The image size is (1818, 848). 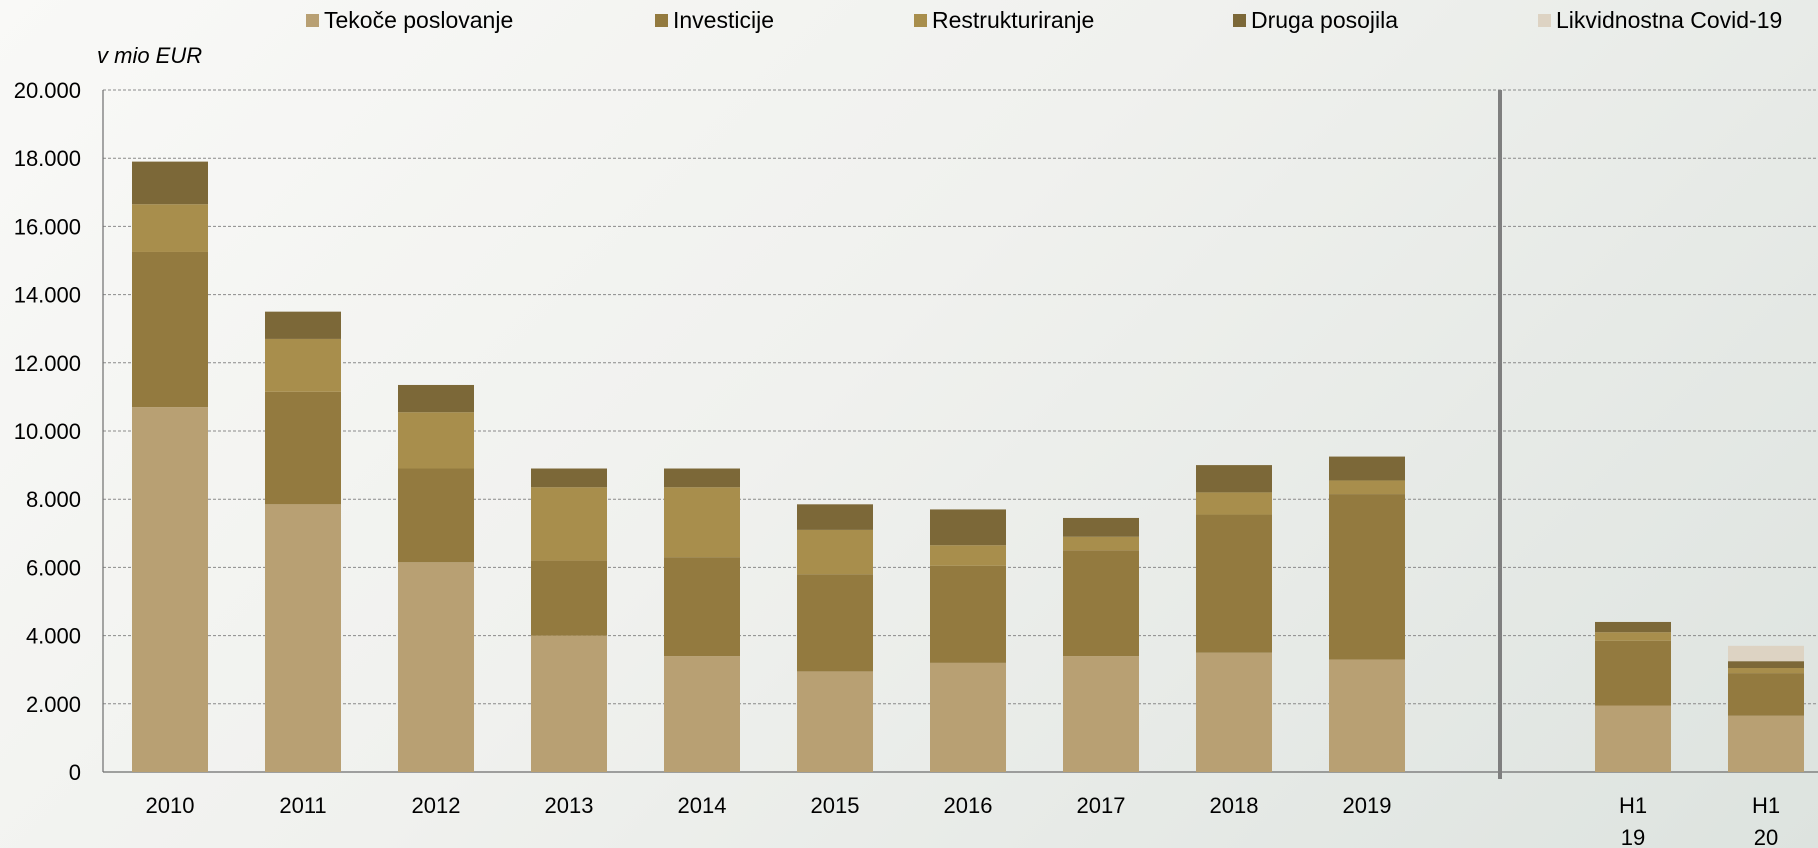 I want to click on legend-label: Druga posojila, so click(x=1325, y=20).